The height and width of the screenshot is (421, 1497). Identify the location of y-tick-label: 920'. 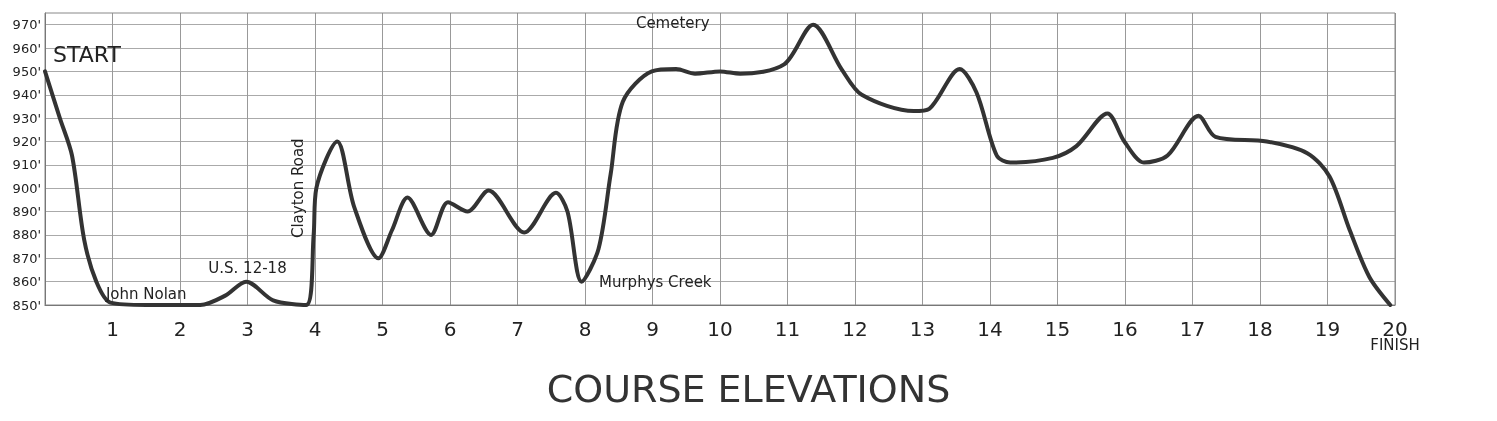
(26, 141).